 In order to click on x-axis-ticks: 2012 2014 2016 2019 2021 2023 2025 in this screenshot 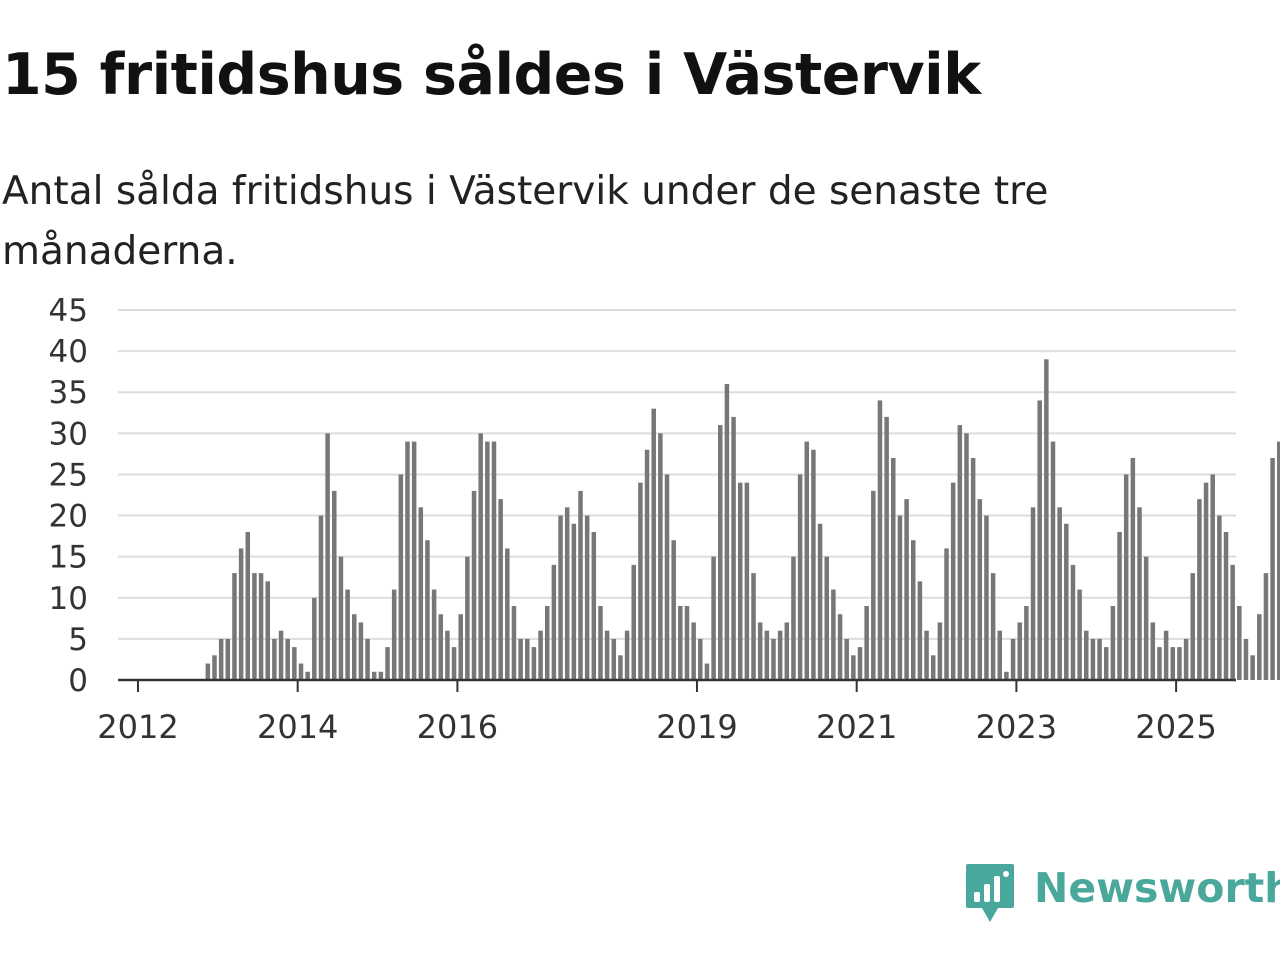, I will do `click(657, 713)`.